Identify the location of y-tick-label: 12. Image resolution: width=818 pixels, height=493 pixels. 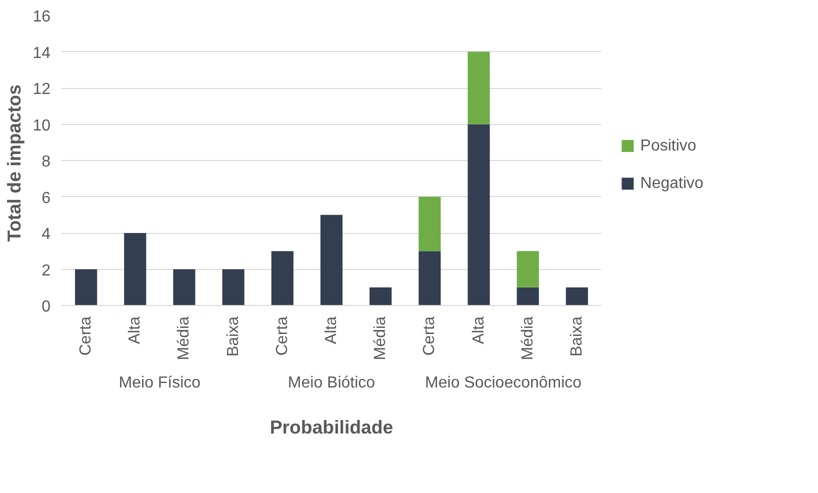
(41, 89).